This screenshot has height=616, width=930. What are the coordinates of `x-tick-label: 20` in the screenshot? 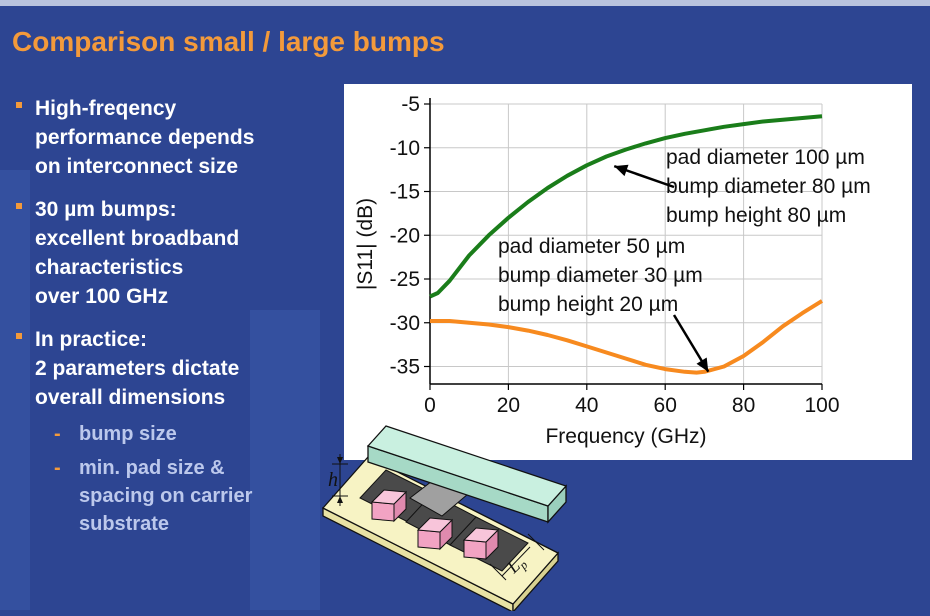 It's located at (508, 405).